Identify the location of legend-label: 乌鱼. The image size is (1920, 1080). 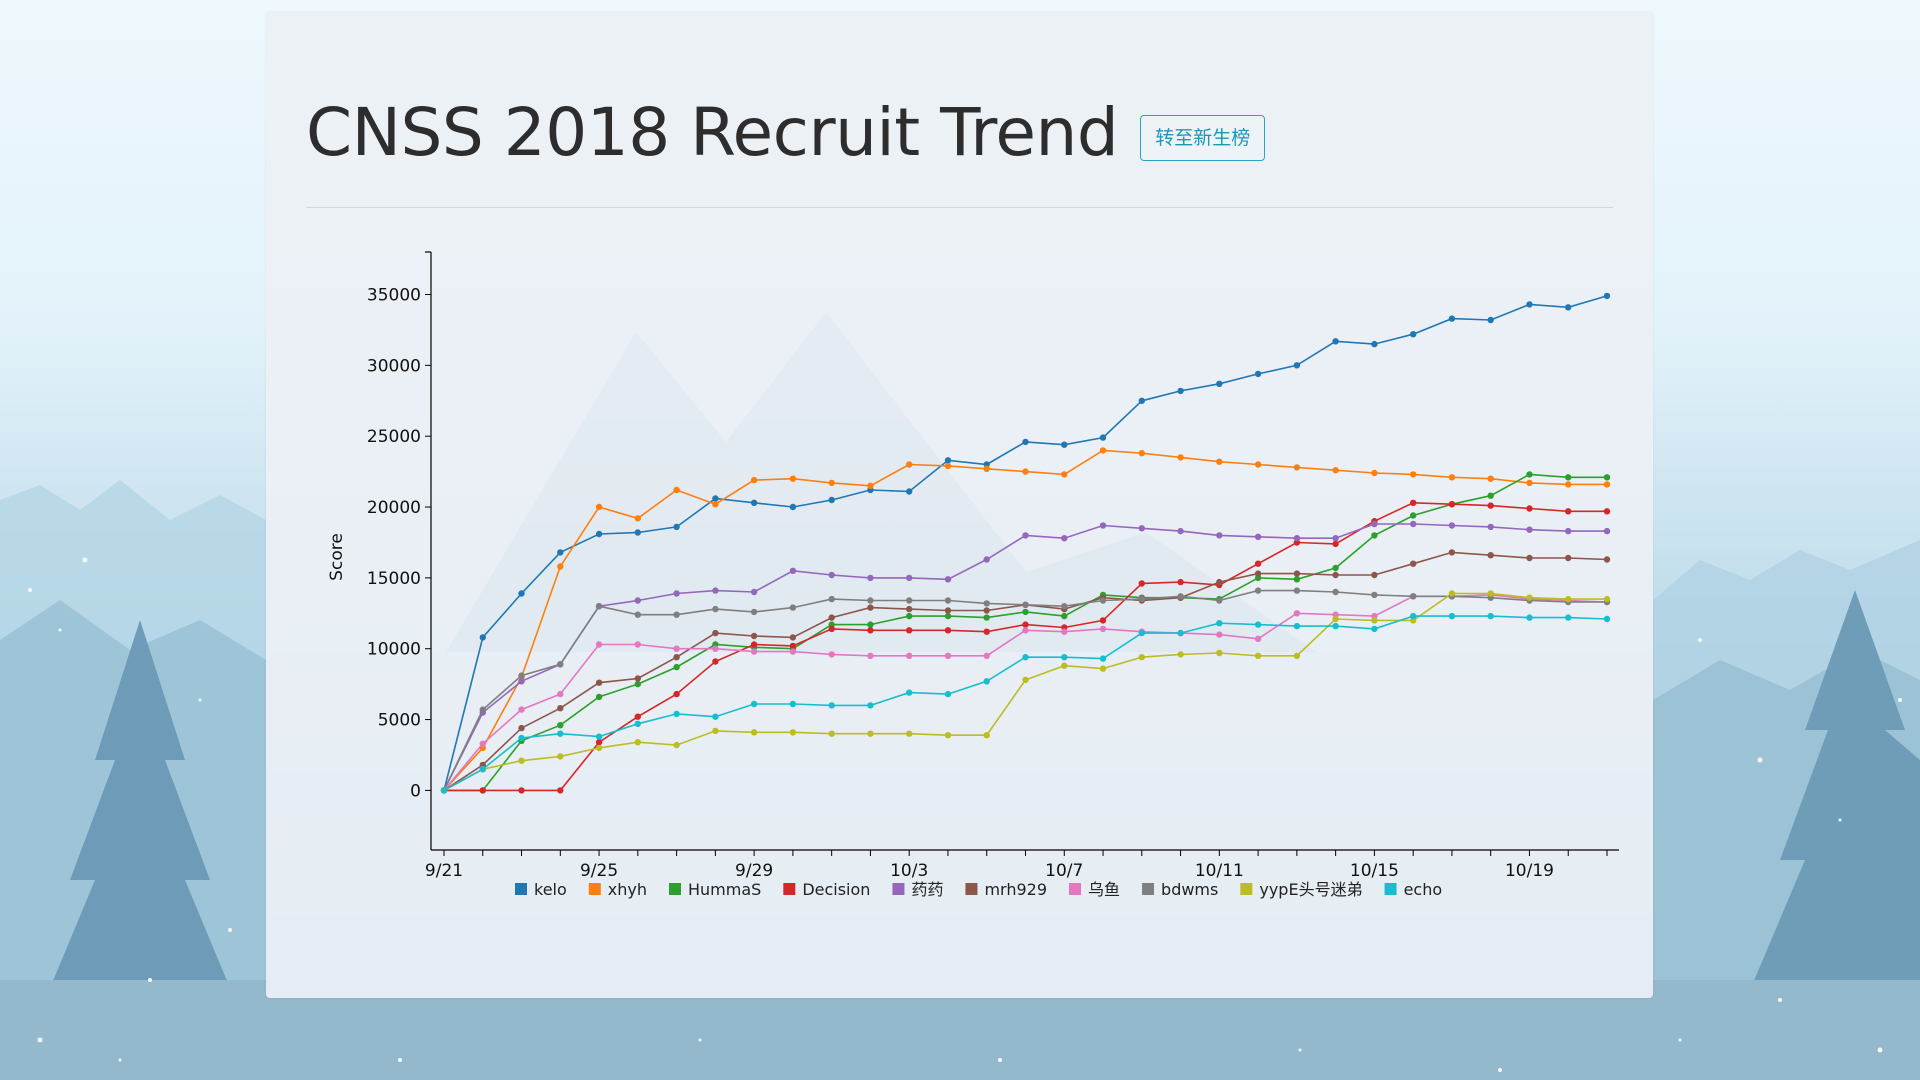
(1104, 889).